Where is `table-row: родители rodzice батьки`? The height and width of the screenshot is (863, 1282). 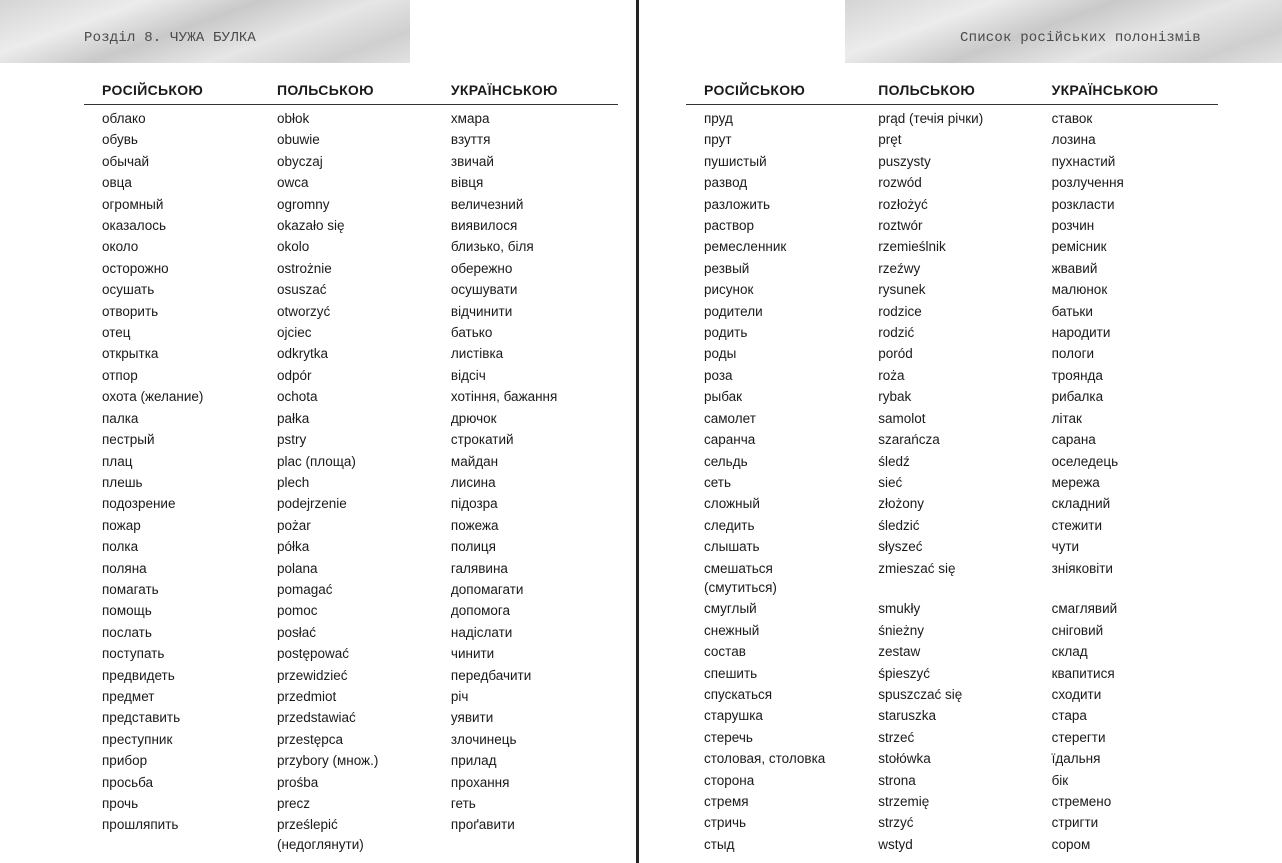
table-row: родители rodzice батьки is located at coordinates (961, 312).